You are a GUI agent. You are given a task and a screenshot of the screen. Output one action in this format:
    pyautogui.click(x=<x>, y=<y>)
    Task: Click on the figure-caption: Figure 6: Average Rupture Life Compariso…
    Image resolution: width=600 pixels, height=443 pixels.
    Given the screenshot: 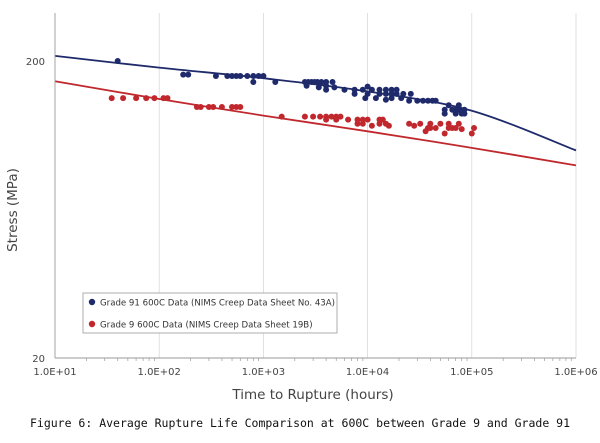 What is the action you would take?
    pyautogui.click(x=300, y=423)
    